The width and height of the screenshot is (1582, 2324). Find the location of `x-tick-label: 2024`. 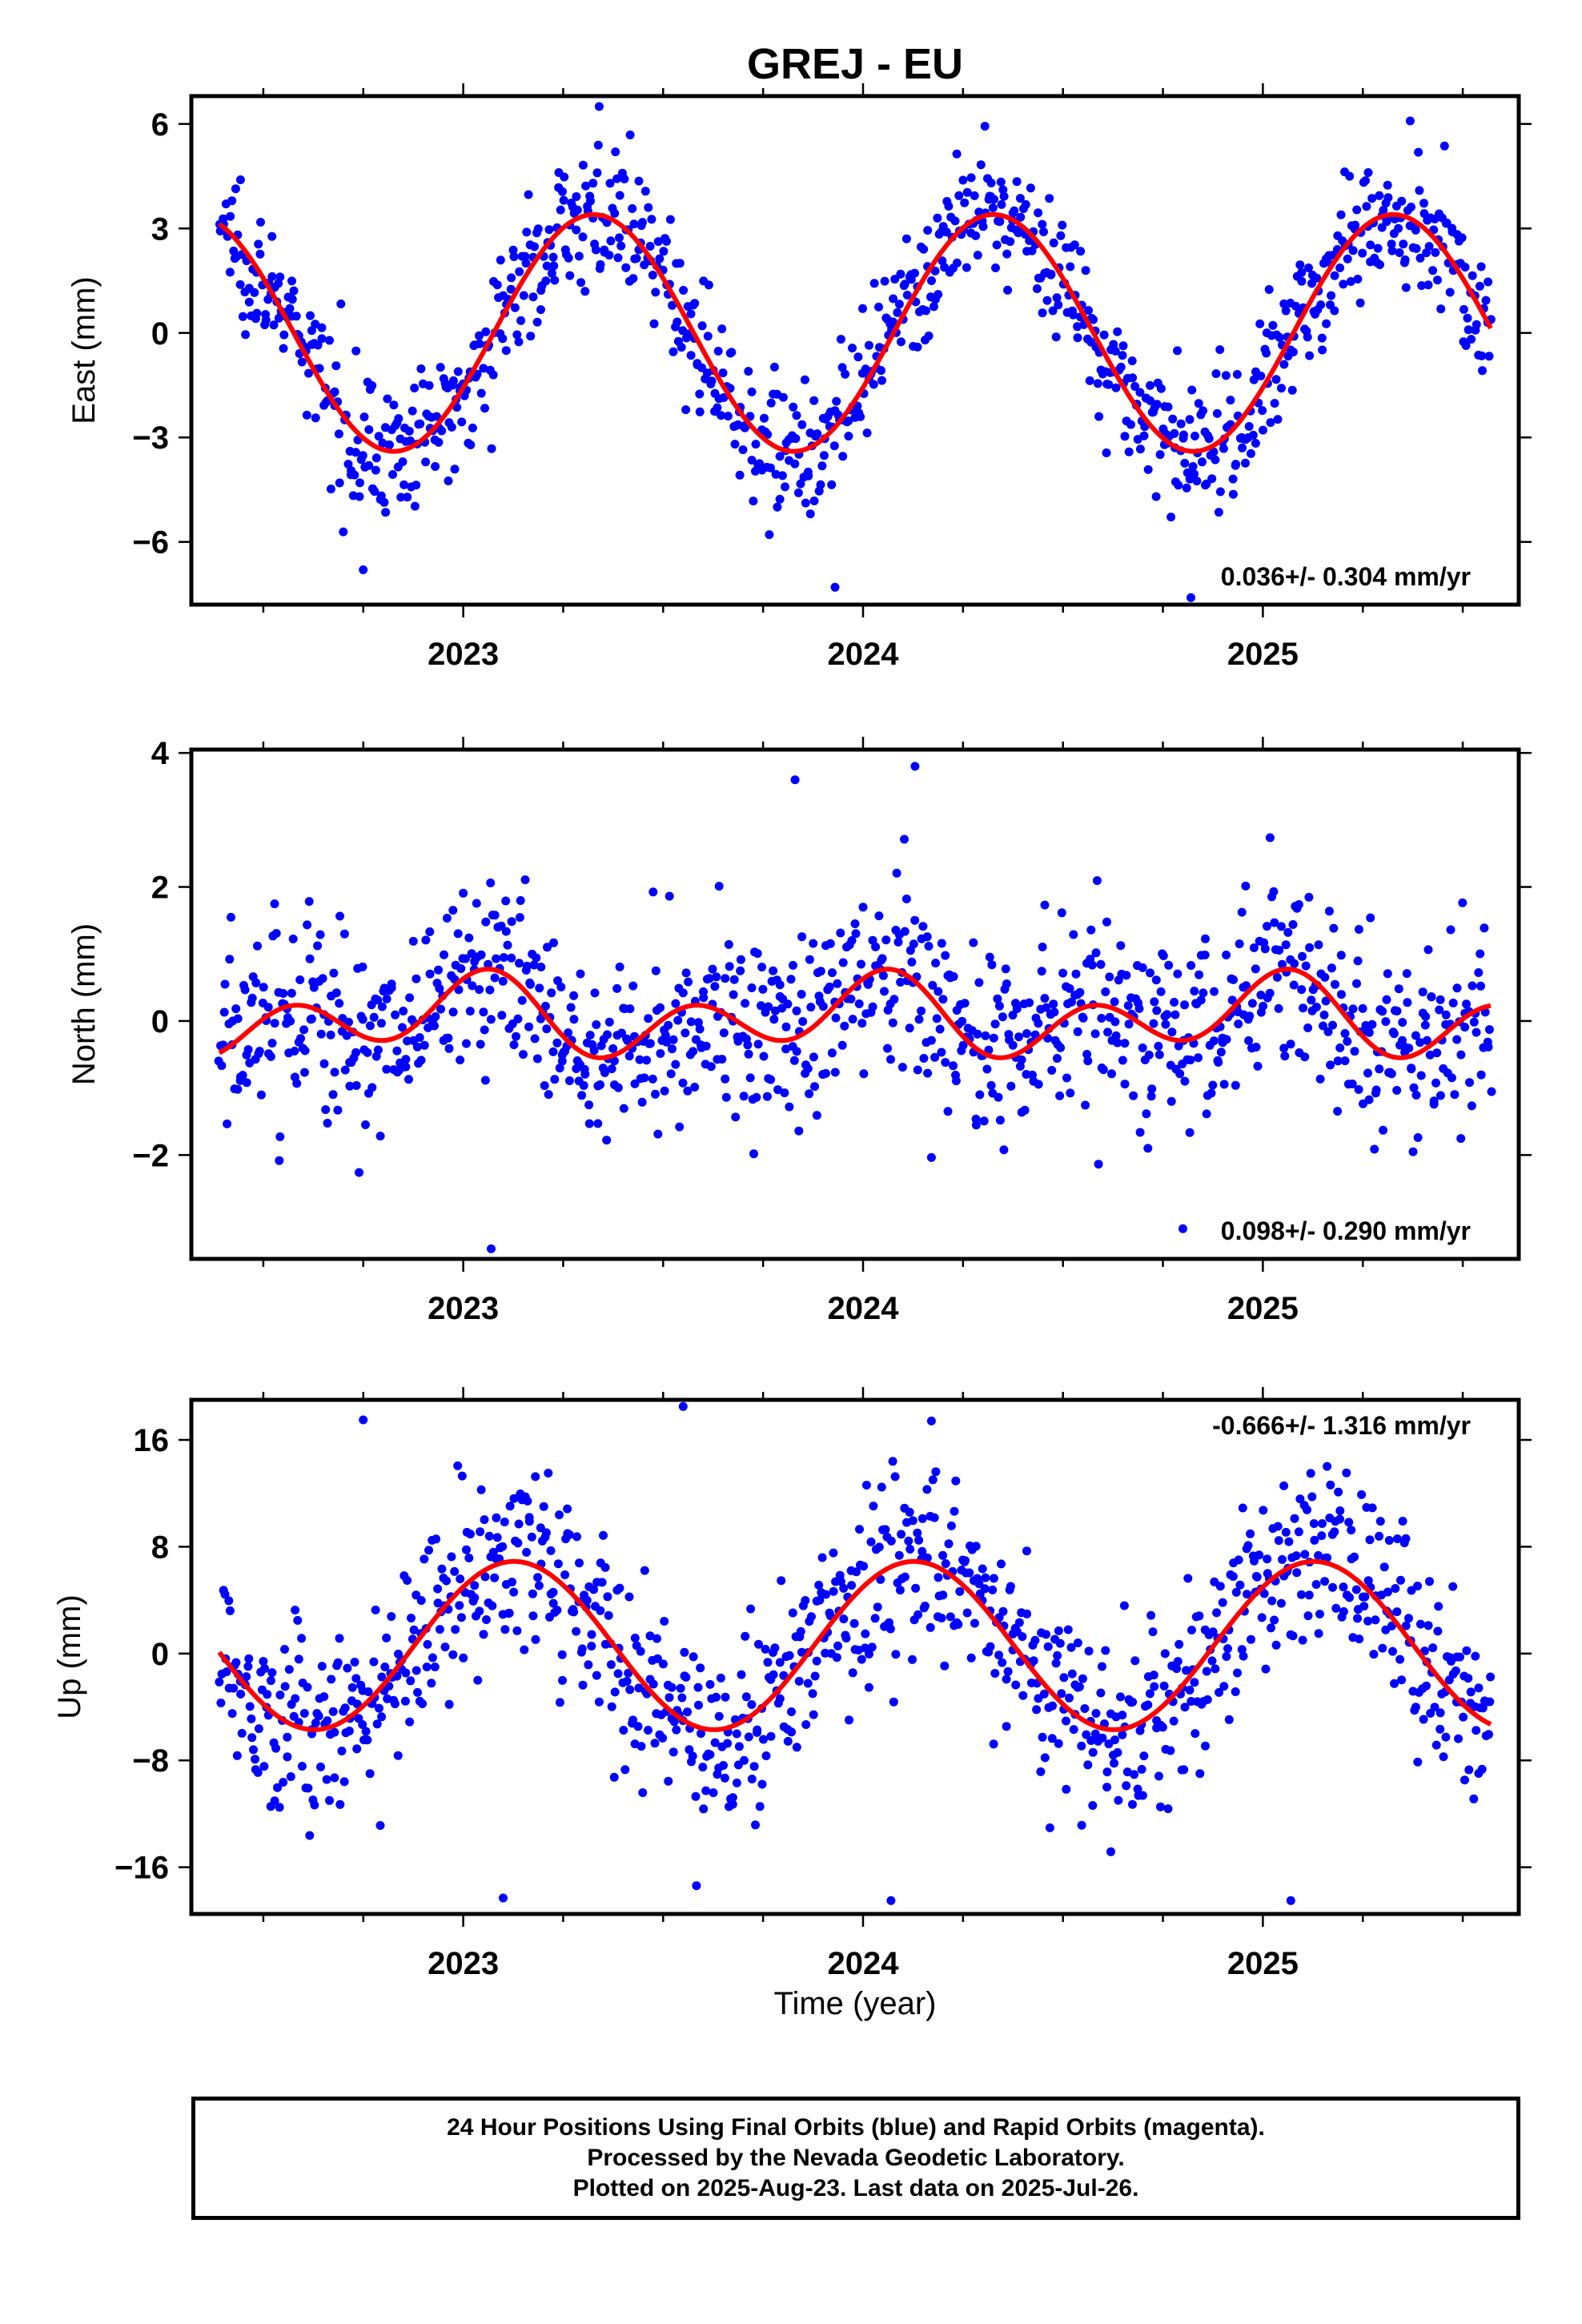

x-tick-label: 2024 is located at coordinates (863, 1308).